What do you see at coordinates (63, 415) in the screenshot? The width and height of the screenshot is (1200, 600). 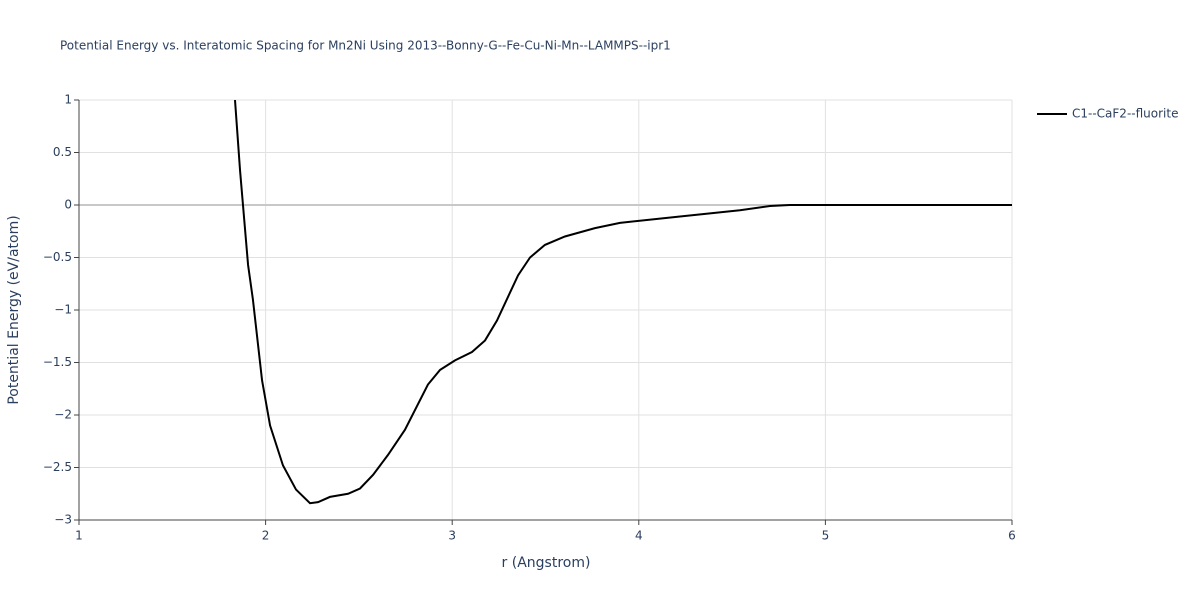 I see `y-tick-label: −2` at bounding box center [63, 415].